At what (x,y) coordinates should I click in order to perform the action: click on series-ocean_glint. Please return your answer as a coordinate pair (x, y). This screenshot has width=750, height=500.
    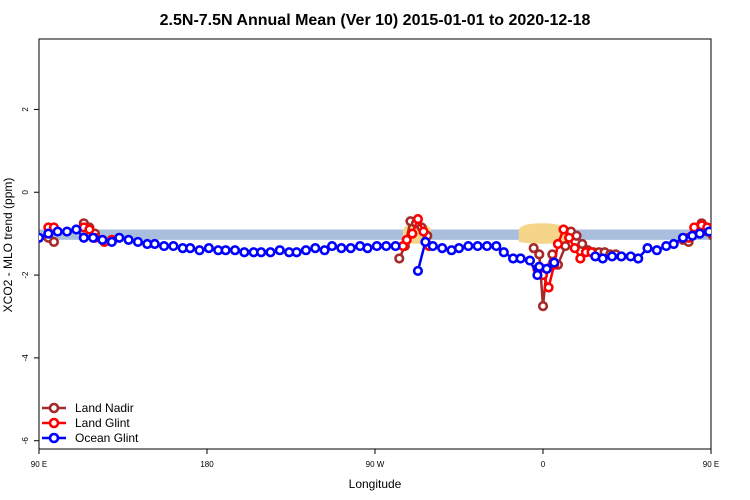
    Looking at the image, I should click on (394, 252).